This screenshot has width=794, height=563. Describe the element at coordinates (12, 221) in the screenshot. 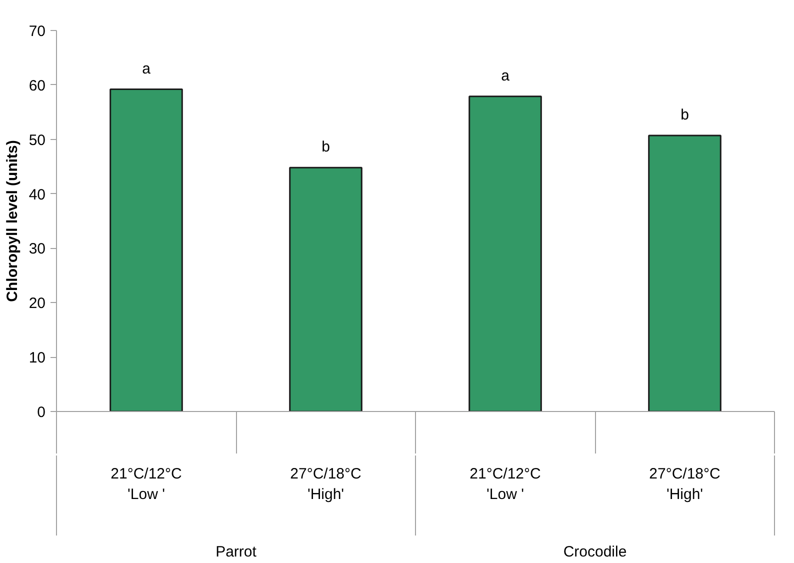

I see `y-axis-title: Chloropyll level (units)` at that location.